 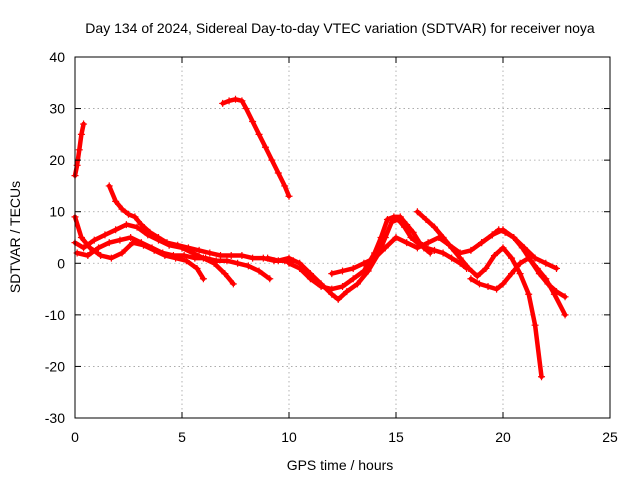 What do you see at coordinates (57, 57) in the screenshot?
I see `y-tick-label: 40` at bounding box center [57, 57].